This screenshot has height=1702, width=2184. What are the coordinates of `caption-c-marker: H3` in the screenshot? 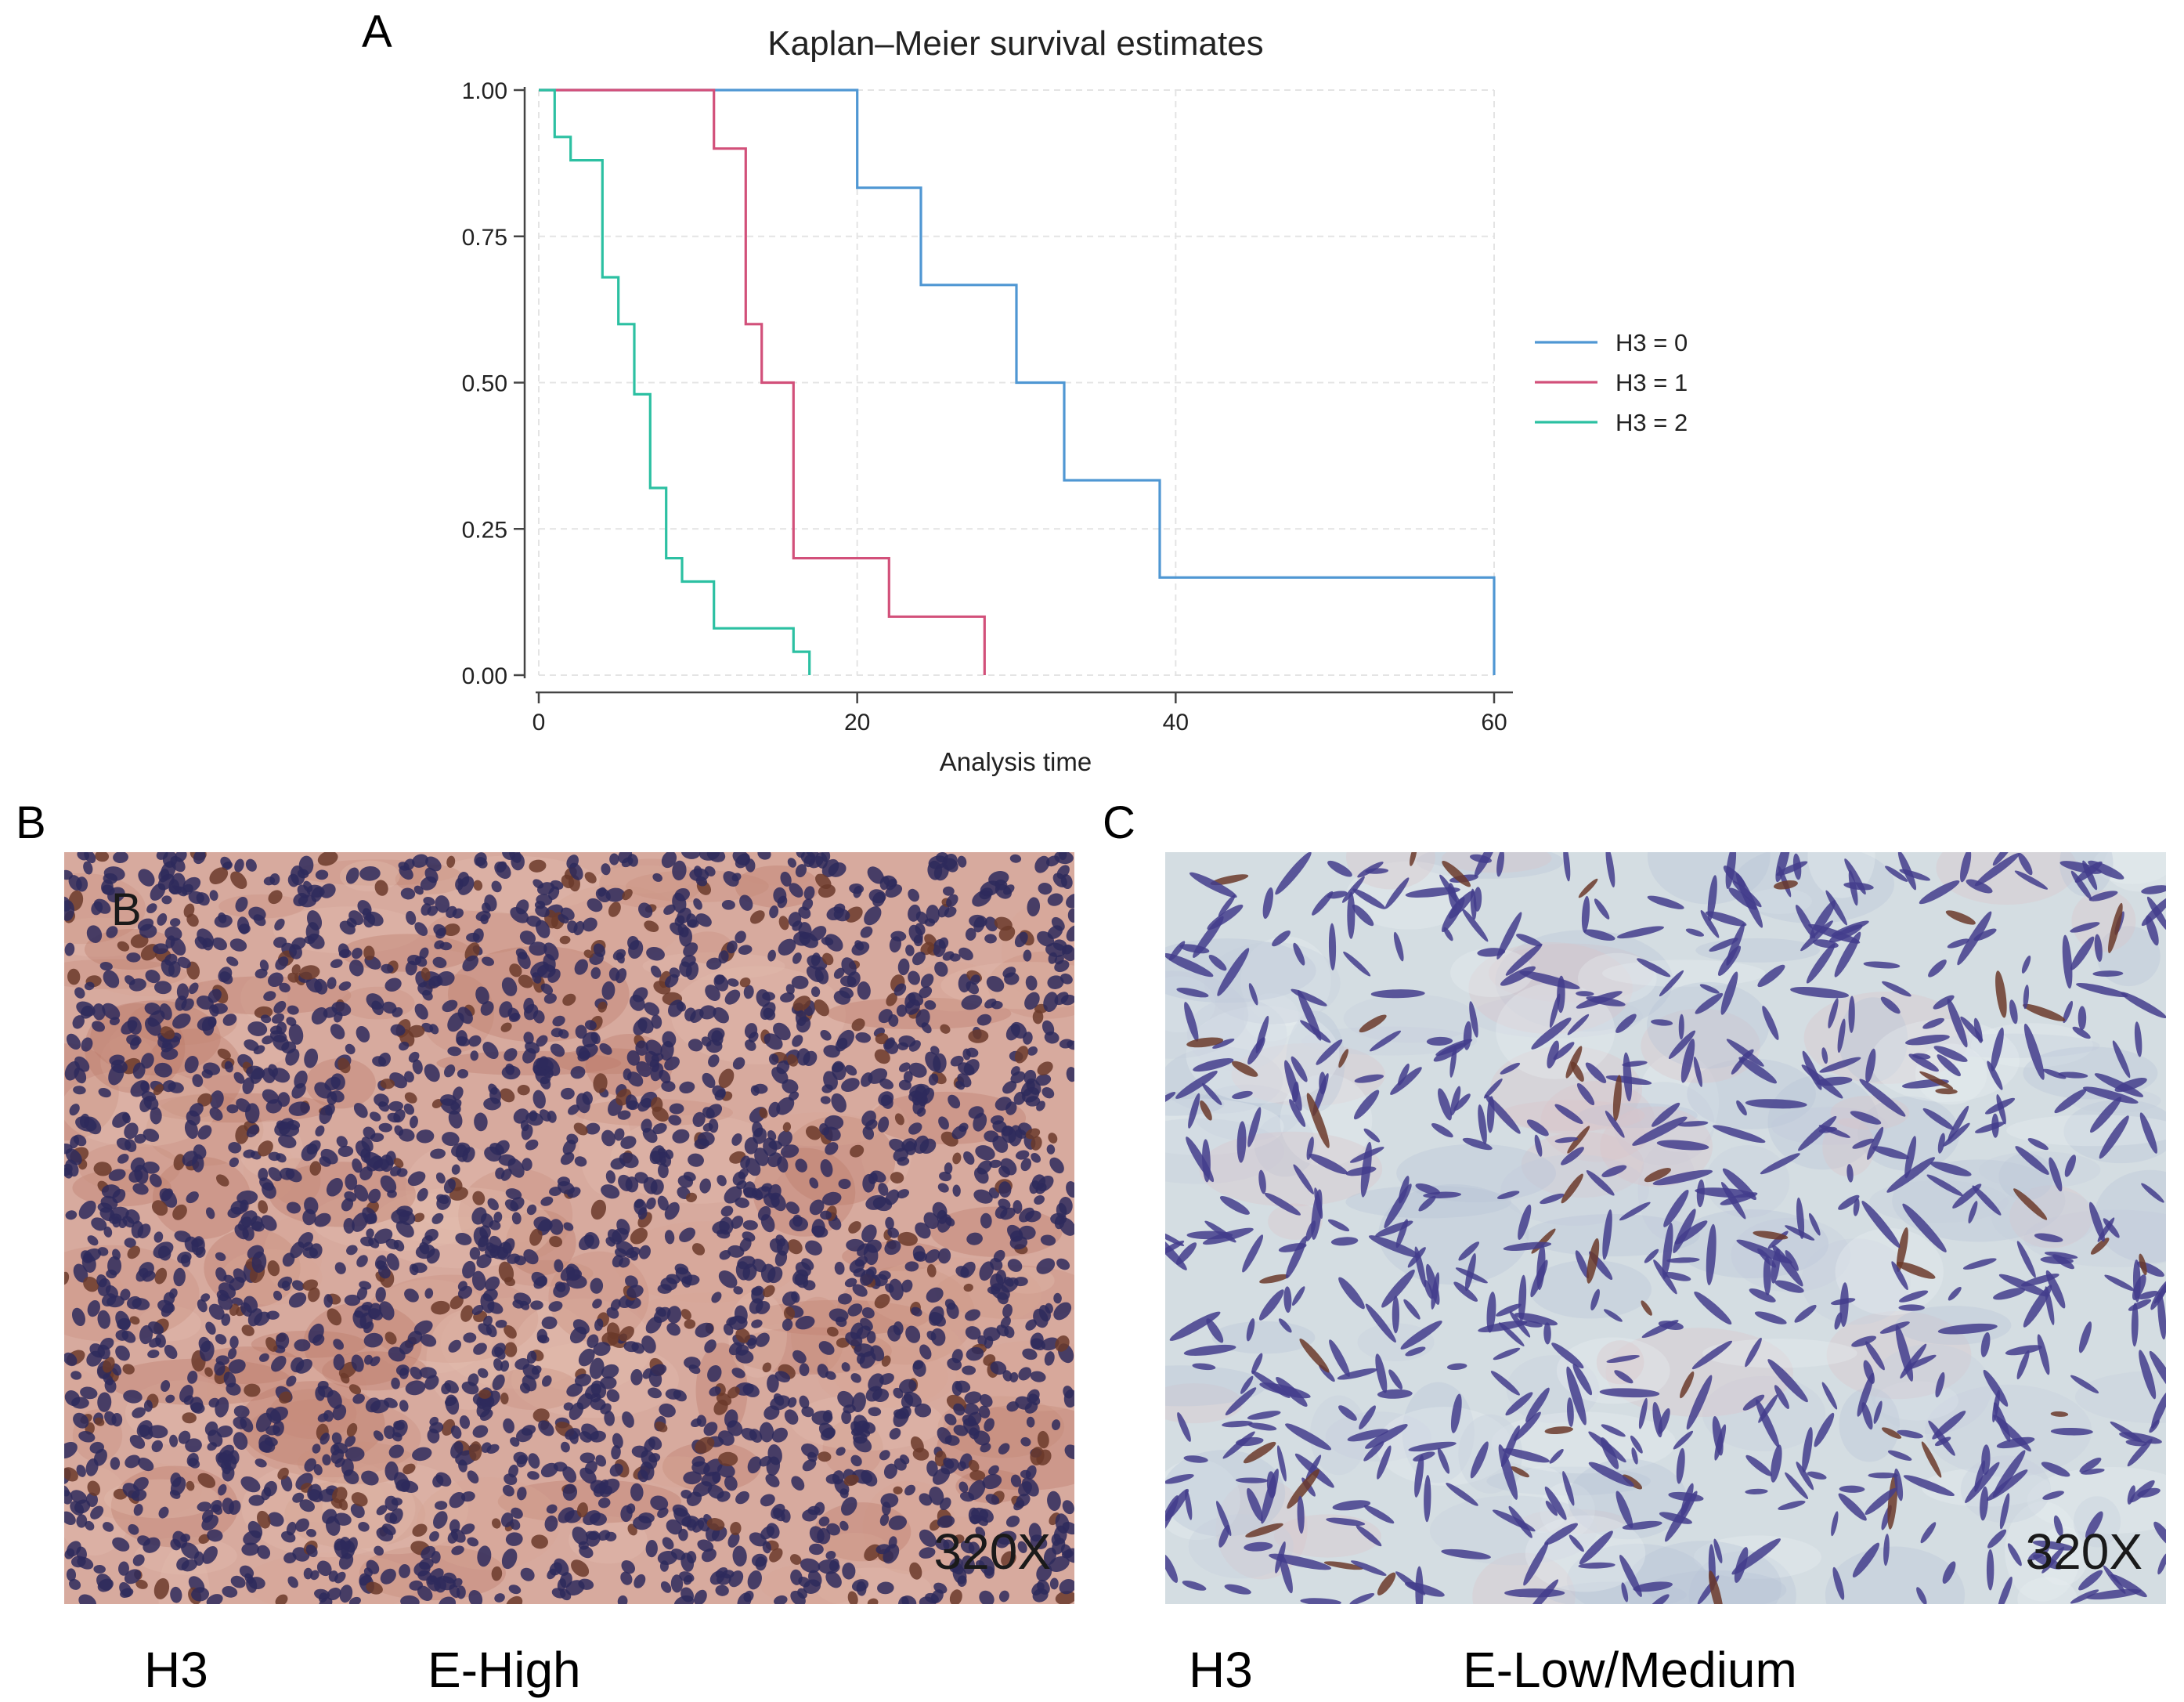 It's located at (1221, 1670).